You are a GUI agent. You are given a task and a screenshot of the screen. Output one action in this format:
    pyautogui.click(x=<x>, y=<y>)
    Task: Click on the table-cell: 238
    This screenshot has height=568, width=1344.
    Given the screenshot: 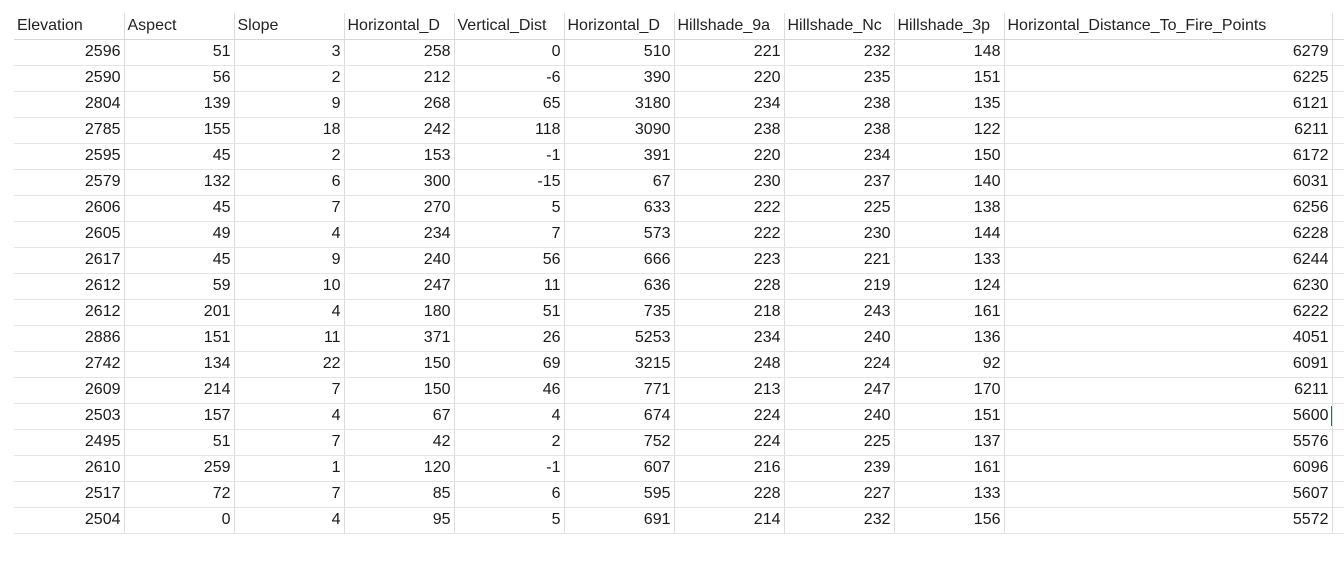 What is the action you would take?
    pyautogui.click(x=839, y=130)
    